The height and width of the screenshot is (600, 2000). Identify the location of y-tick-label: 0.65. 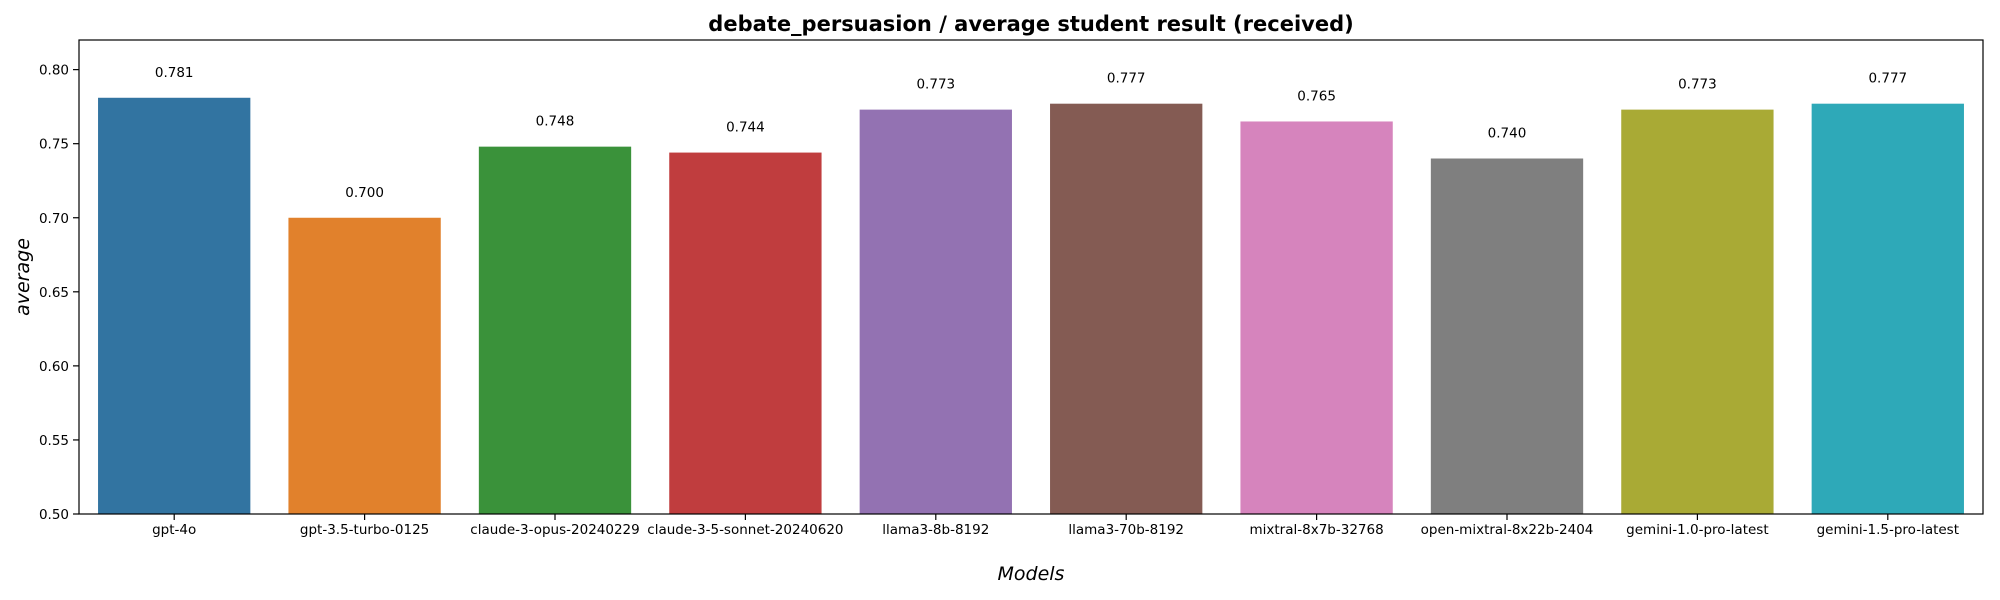
(54, 293).